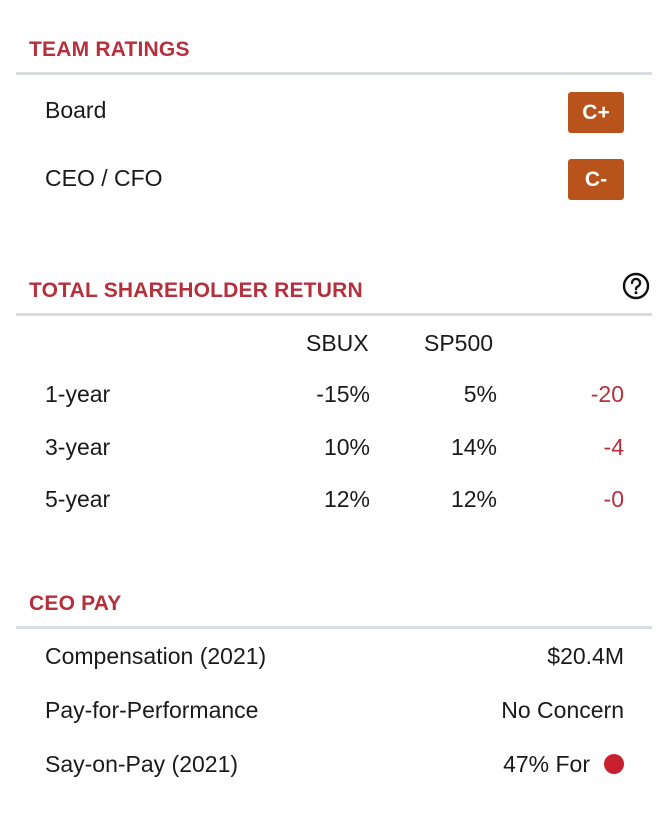  Describe the element at coordinates (480, 394) in the screenshot. I see `tsr-sp500-value: 5%` at that location.